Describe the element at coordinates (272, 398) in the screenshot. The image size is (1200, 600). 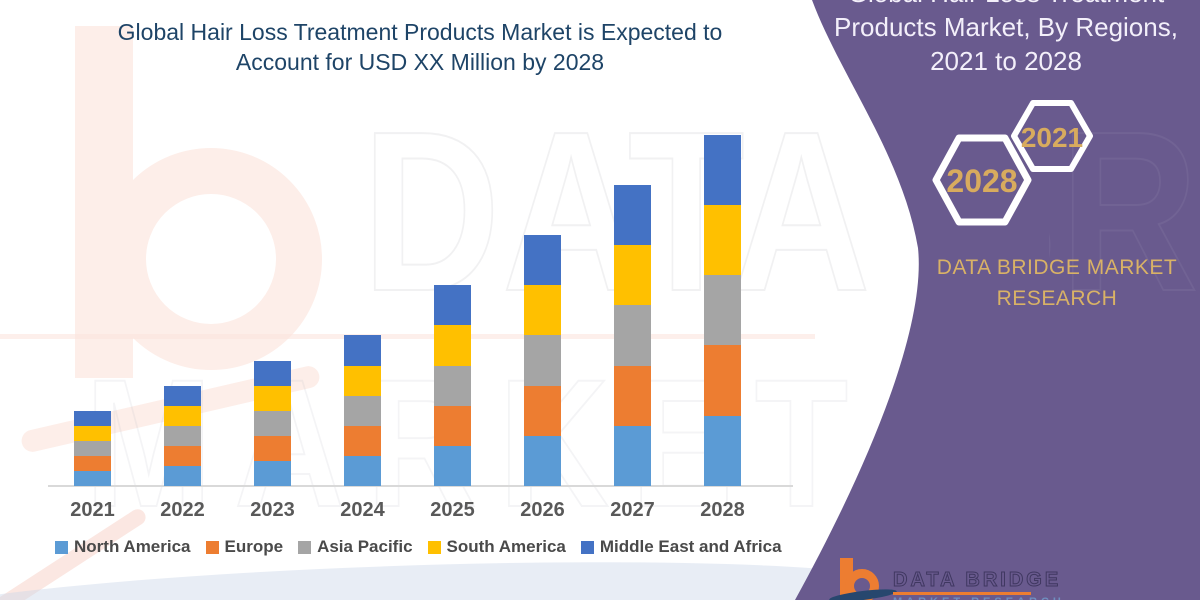
I see `bar-2023-south-america` at that location.